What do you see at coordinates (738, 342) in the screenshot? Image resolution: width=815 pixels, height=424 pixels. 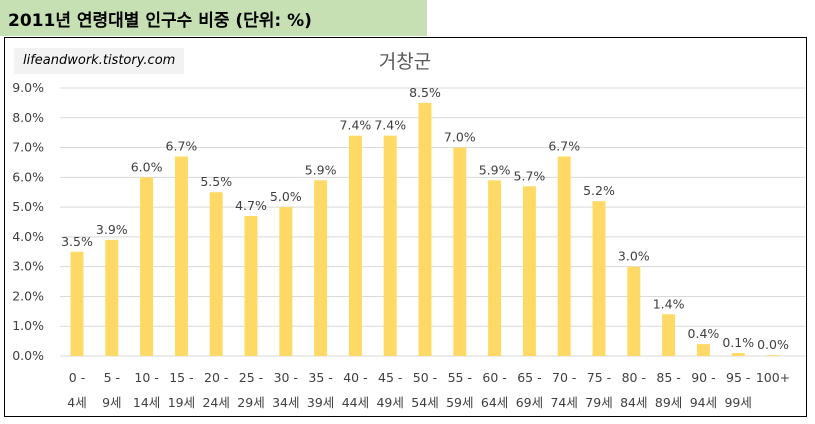 I see `data-label: 0.1%` at bounding box center [738, 342].